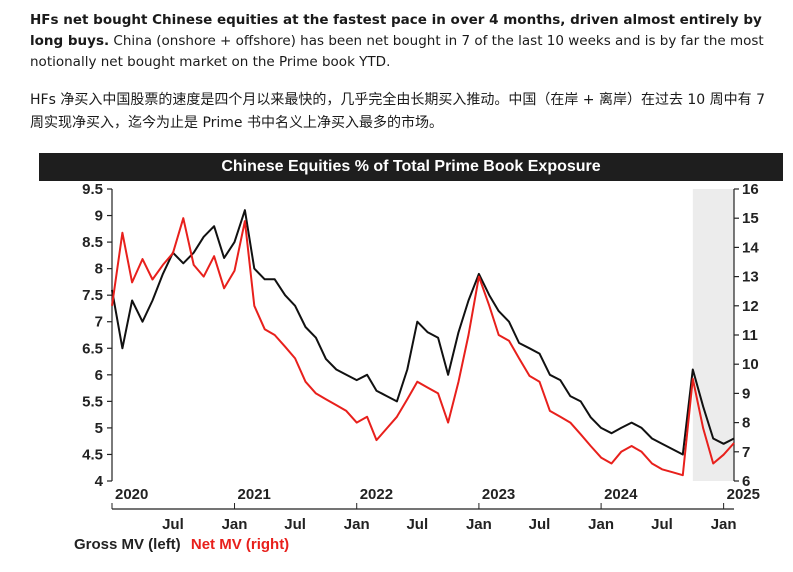 Image resolution: width=793 pixels, height=572 pixels. What do you see at coordinates (746, 393) in the screenshot?
I see `right-tick-label: 9` at bounding box center [746, 393].